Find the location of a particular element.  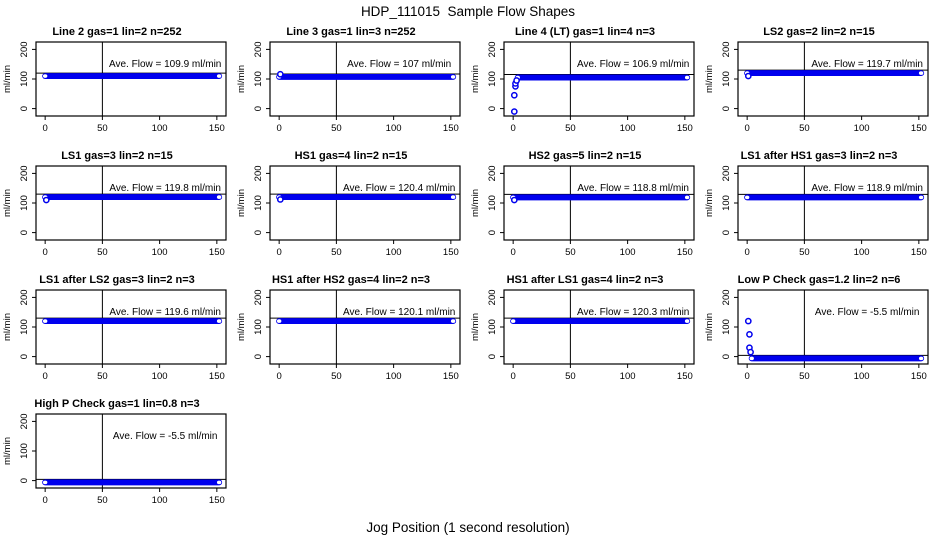

panel-title: Line 3 gas=1 lin=3 n=252 is located at coordinates (351, 32).